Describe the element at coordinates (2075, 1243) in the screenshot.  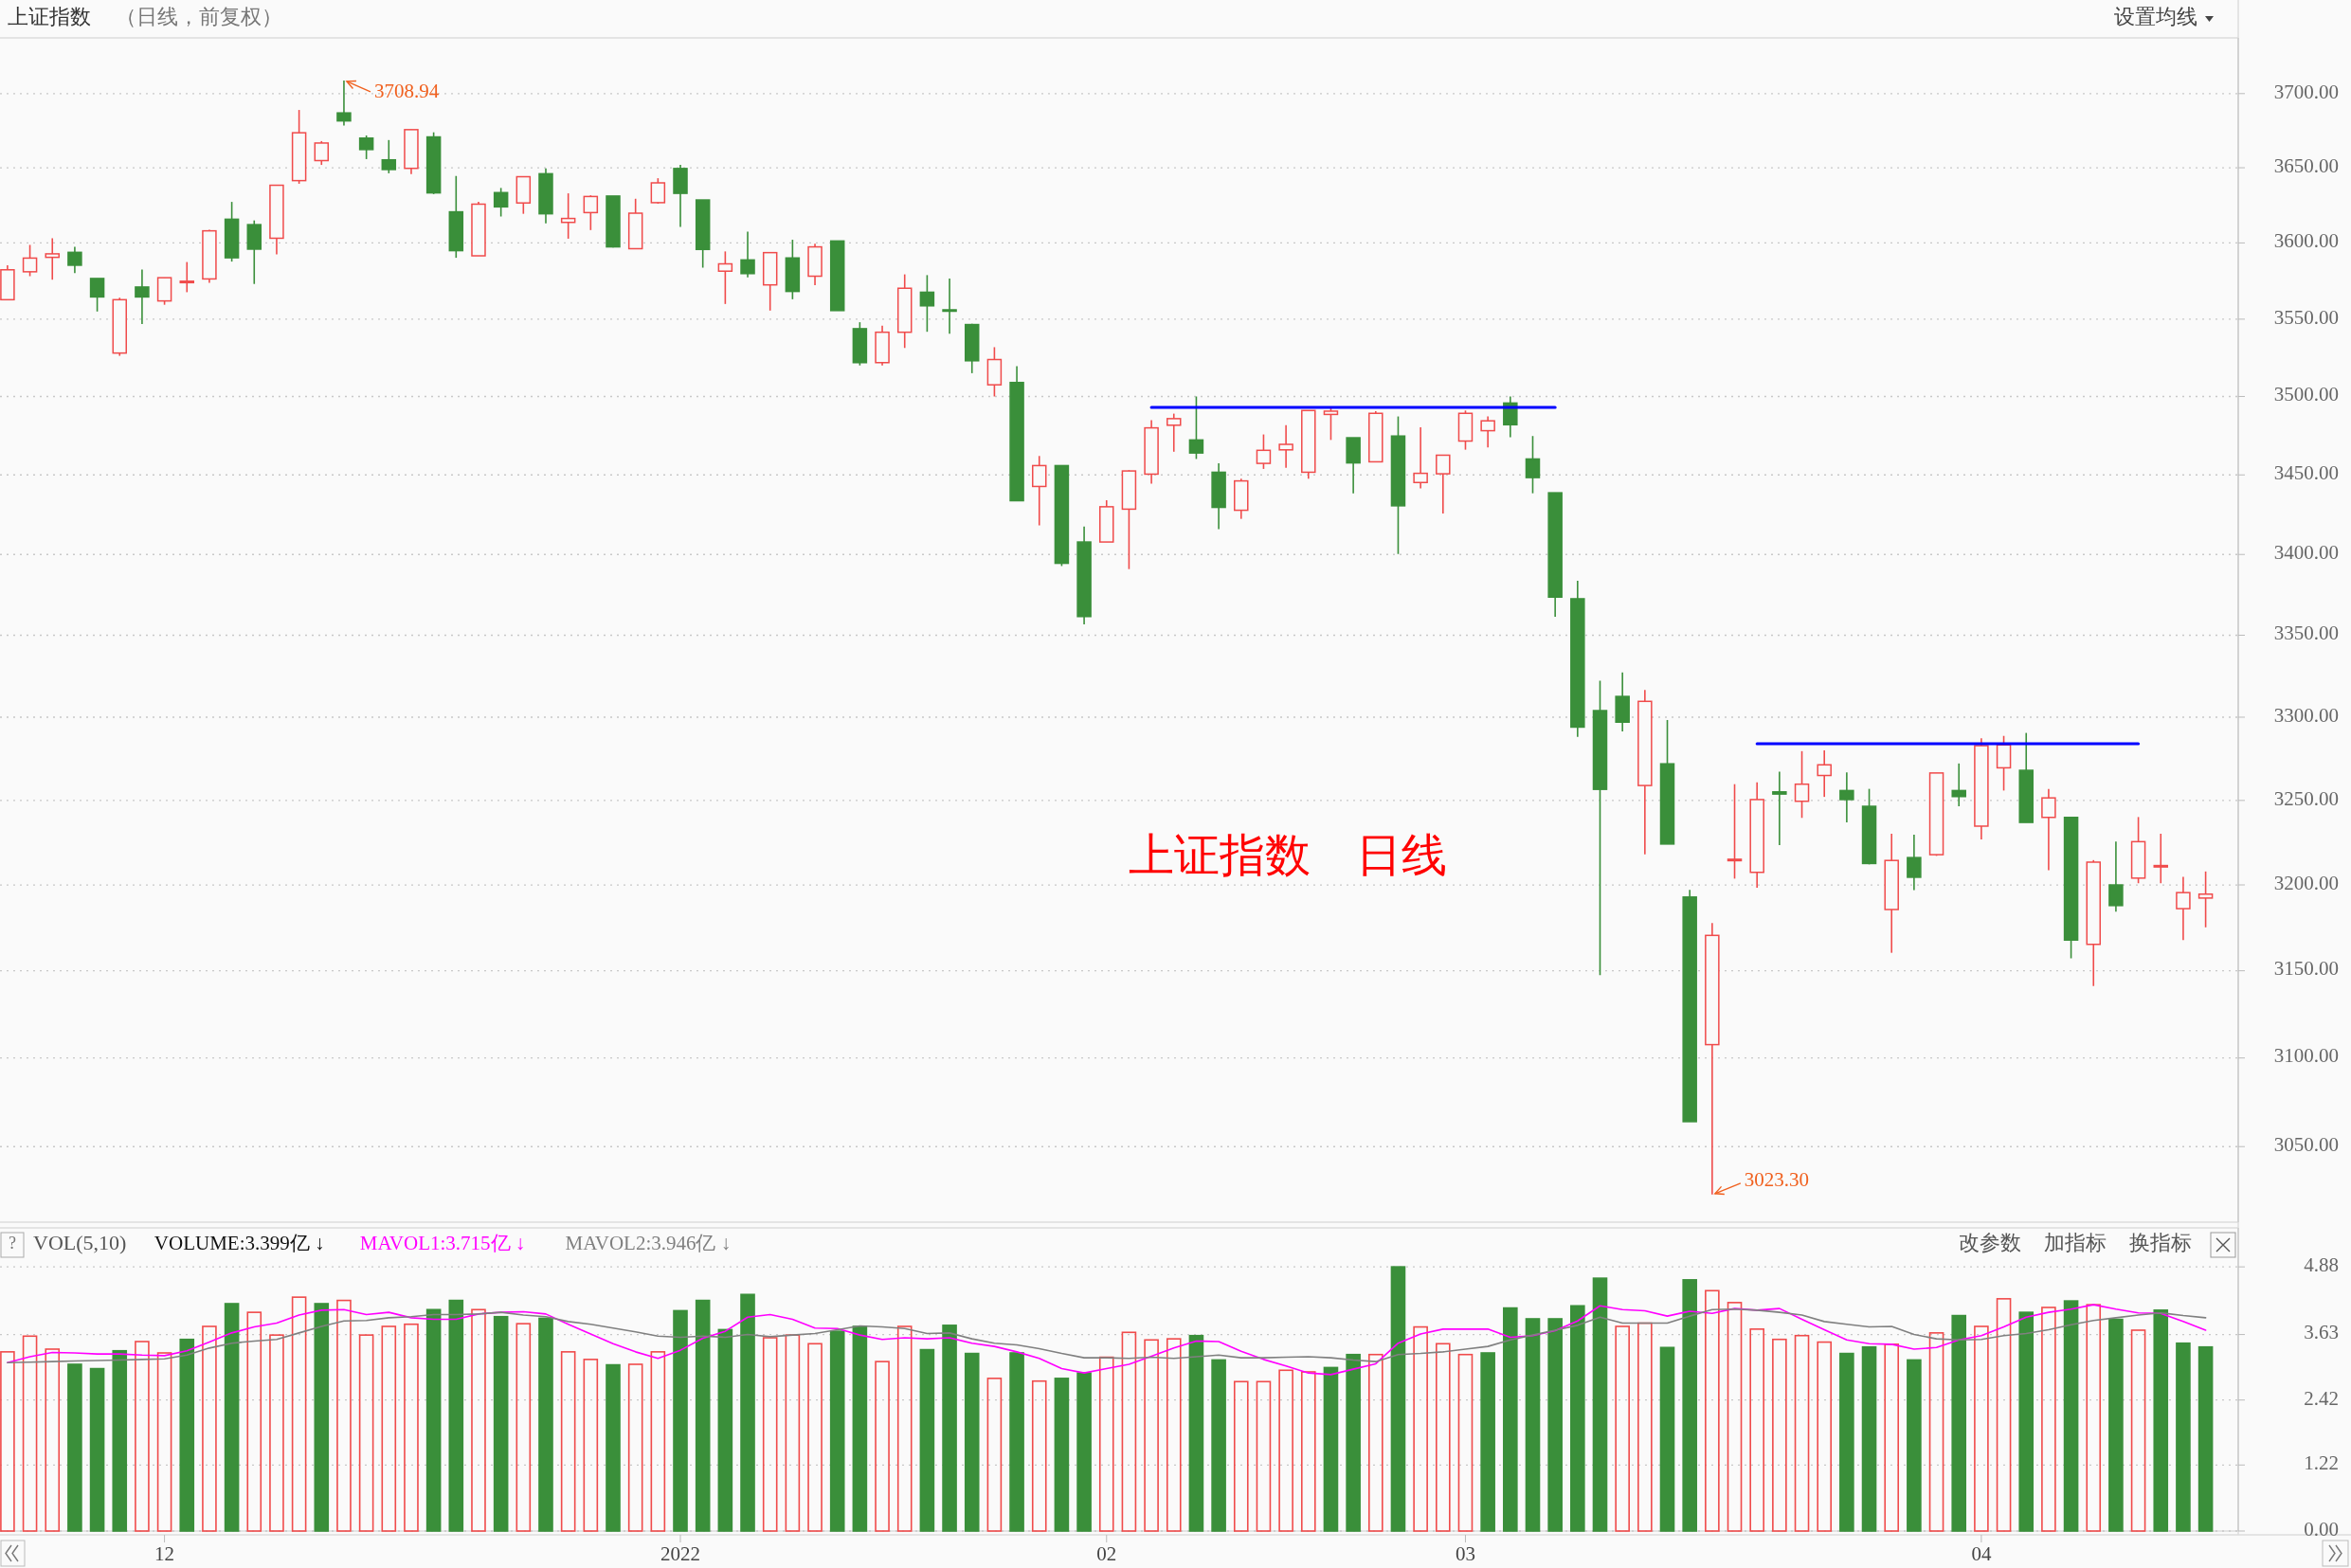
I see `annotation: 加指标` at that location.